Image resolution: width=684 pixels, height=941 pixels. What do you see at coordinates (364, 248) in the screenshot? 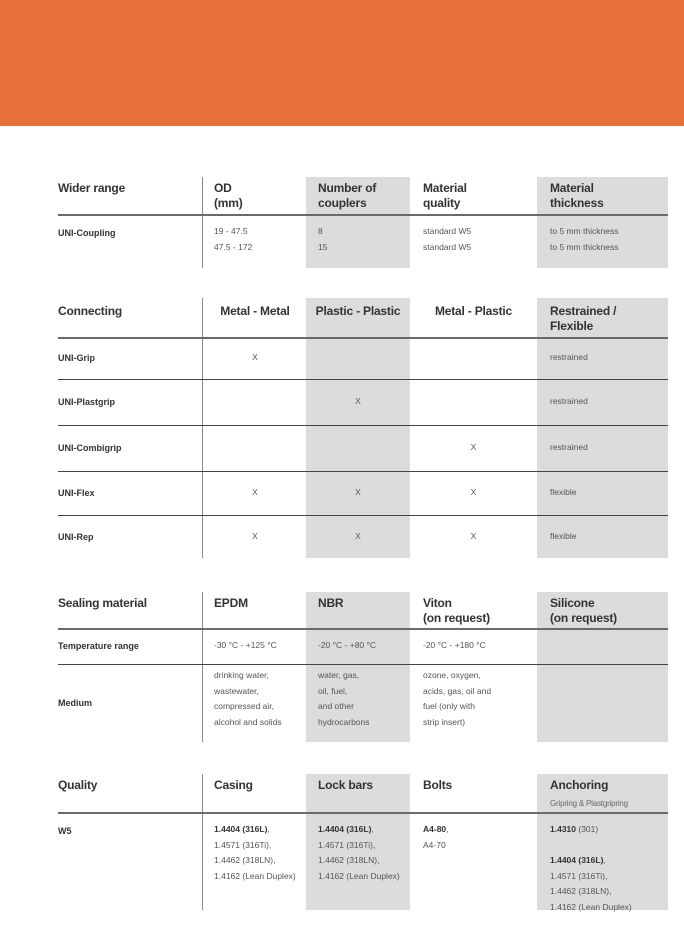
I see `cell-line: 15` at bounding box center [364, 248].